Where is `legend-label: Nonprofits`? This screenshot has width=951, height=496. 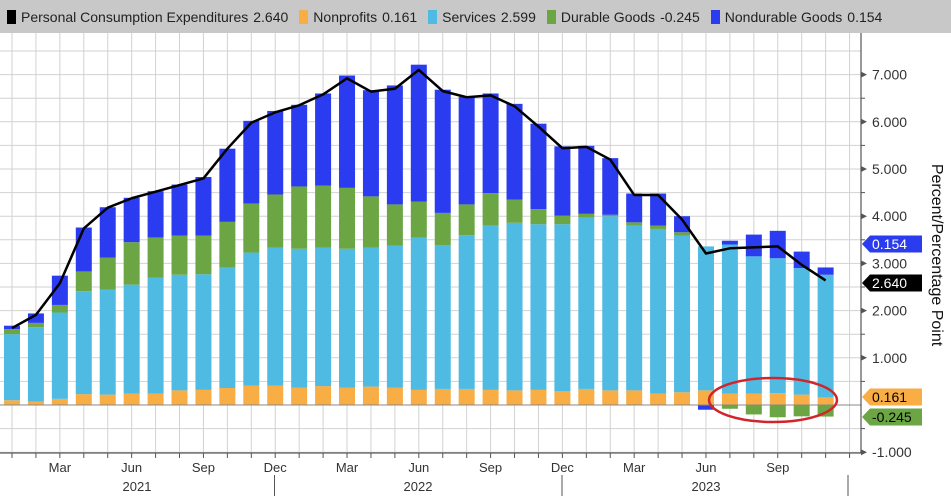
legend-label: Nonprofits is located at coordinates (345, 16).